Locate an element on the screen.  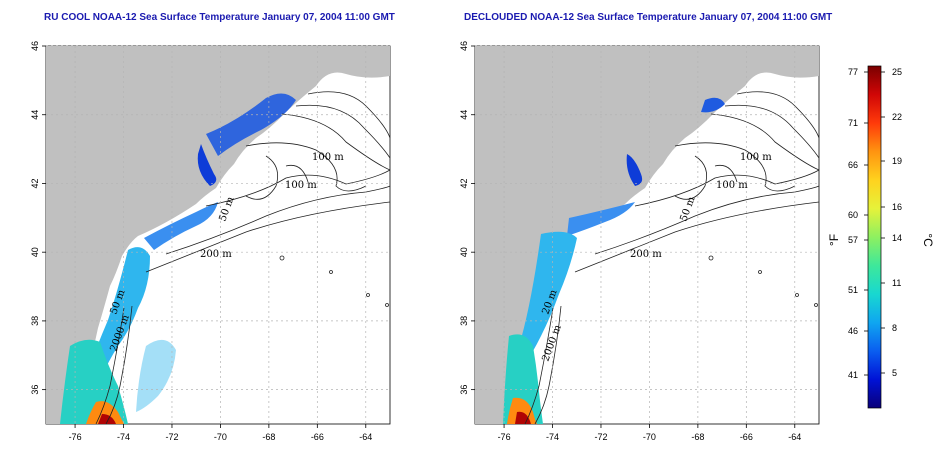
left-sst-new-england is located at coordinates (181, 226).